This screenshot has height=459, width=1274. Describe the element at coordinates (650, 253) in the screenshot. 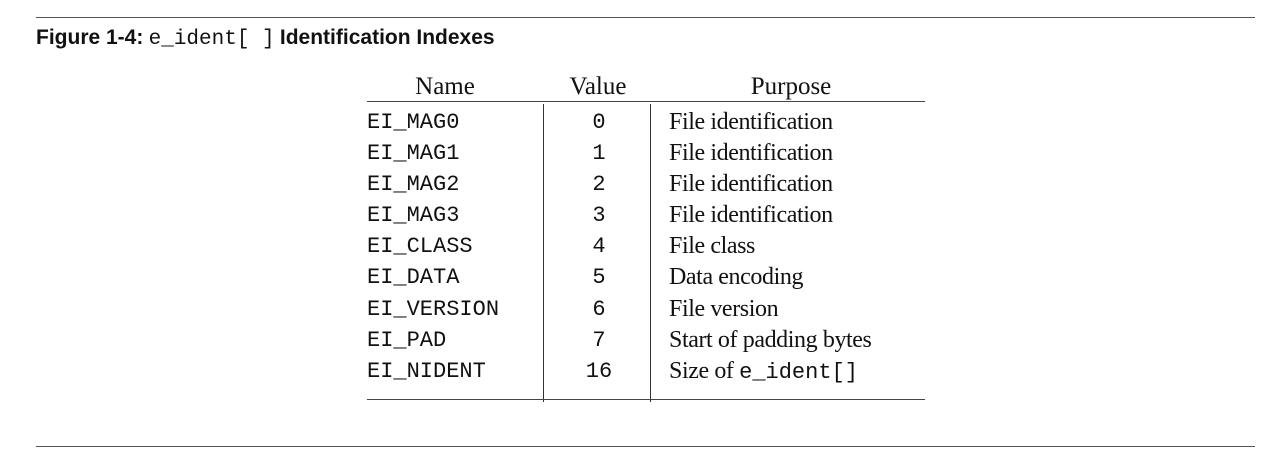

I see `column-divider-value-purpose` at that location.